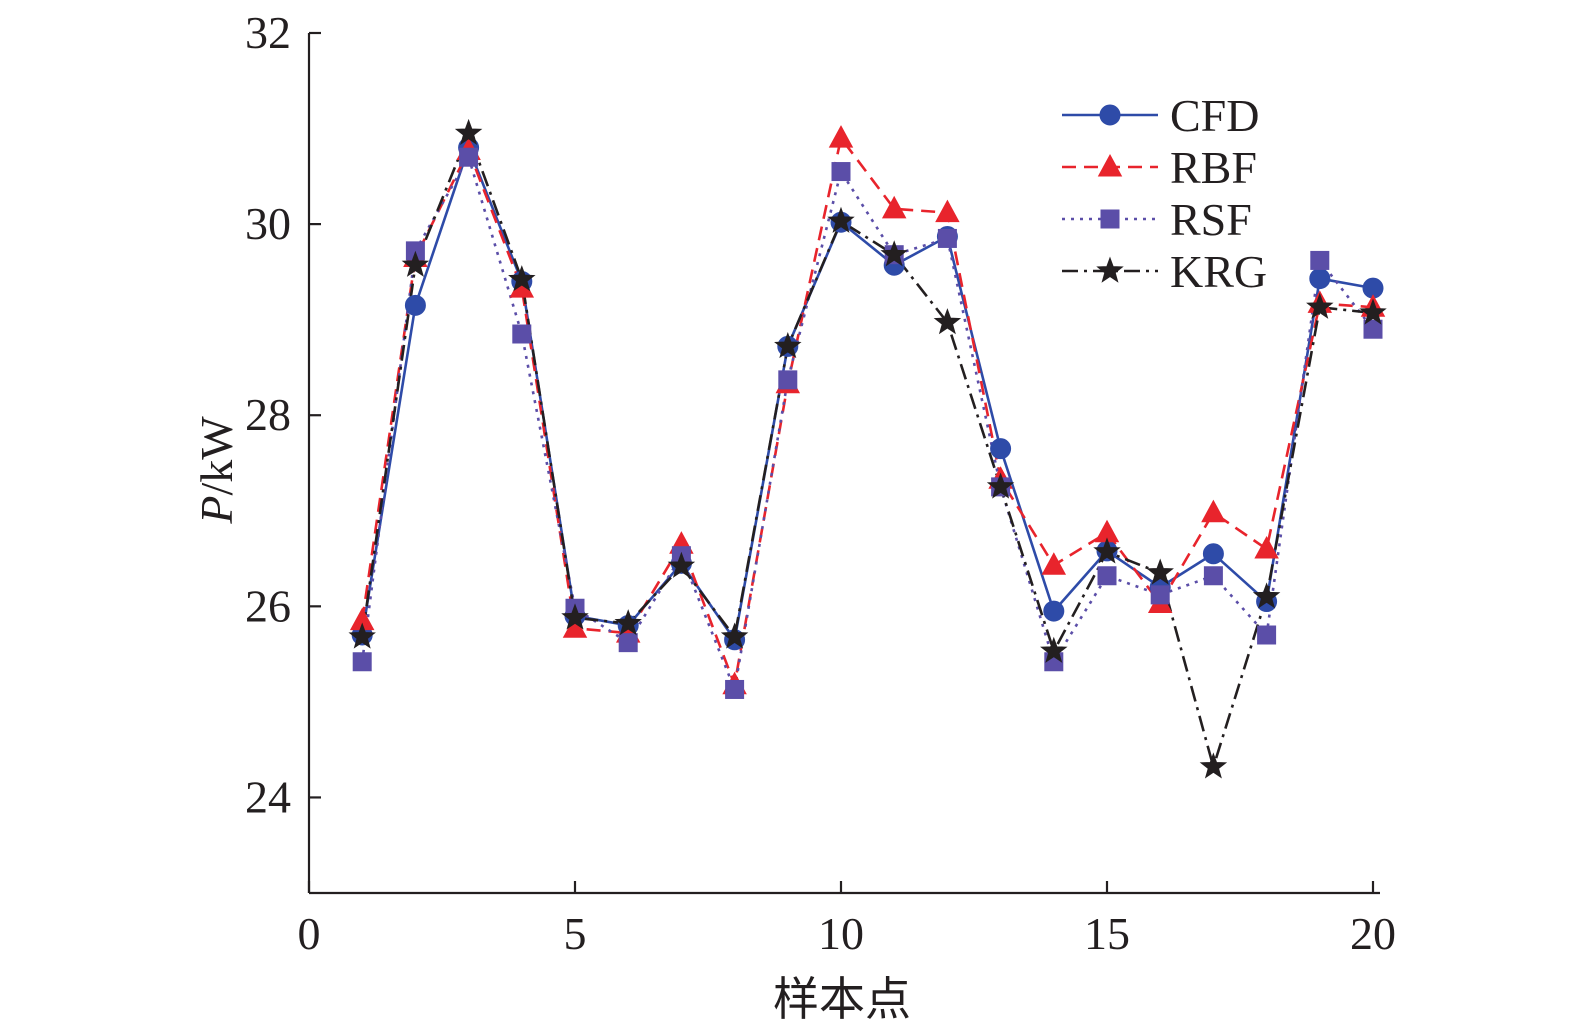 This screenshot has width=1575, height=1031. What do you see at coordinates (1110, 219) in the screenshot?
I see `legend-marker-rsf` at bounding box center [1110, 219].